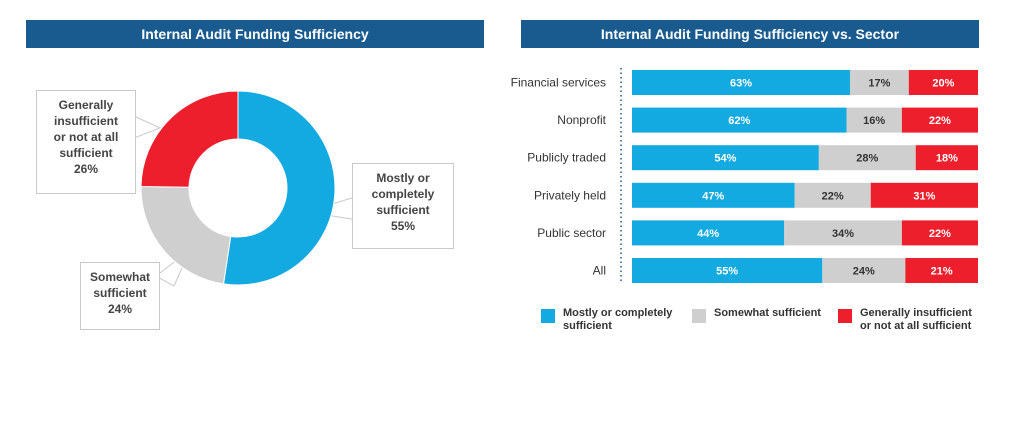 This screenshot has width=1024, height=426. What do you see at coordinates (85, 121) in the screenshot?
I see `callout-line: insufficient` at bounding box center [85, 121].